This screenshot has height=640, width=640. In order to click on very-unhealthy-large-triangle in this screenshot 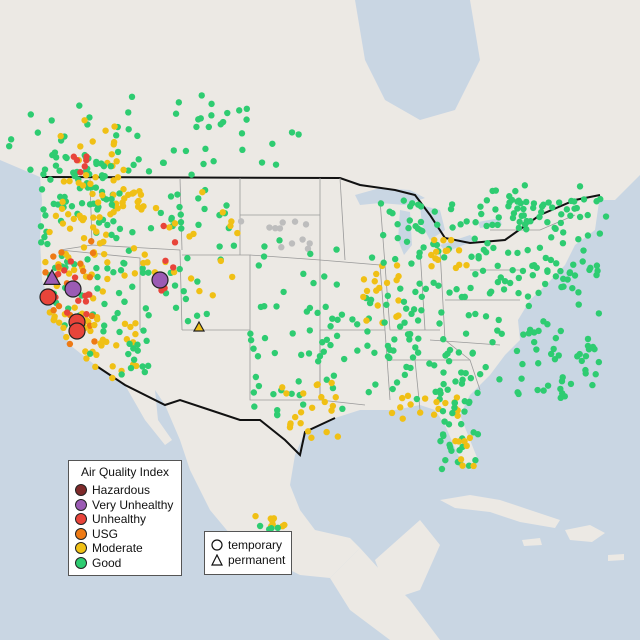, I will do `click(52, 276)`.